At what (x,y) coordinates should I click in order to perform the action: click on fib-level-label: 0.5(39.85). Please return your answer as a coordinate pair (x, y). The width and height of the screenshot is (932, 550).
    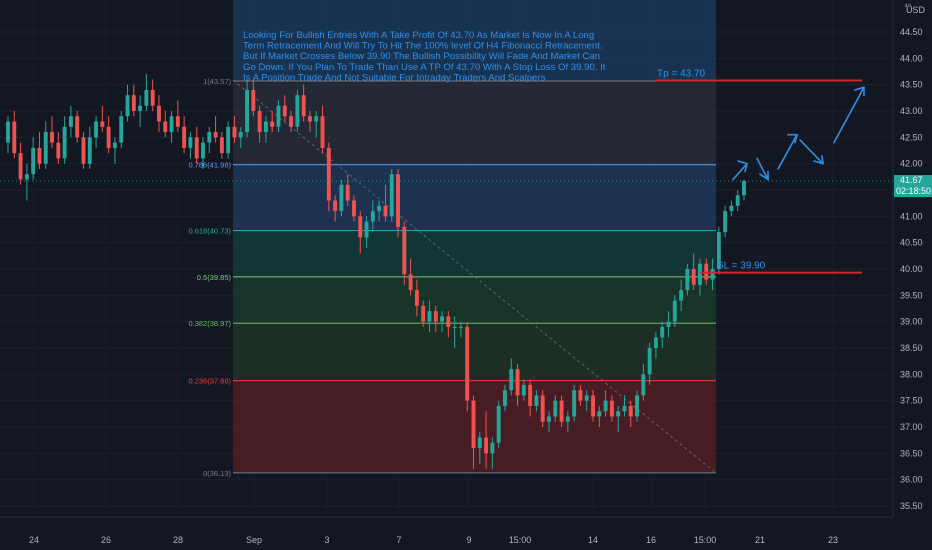
    Looking at the image, I should click on (214, 277).